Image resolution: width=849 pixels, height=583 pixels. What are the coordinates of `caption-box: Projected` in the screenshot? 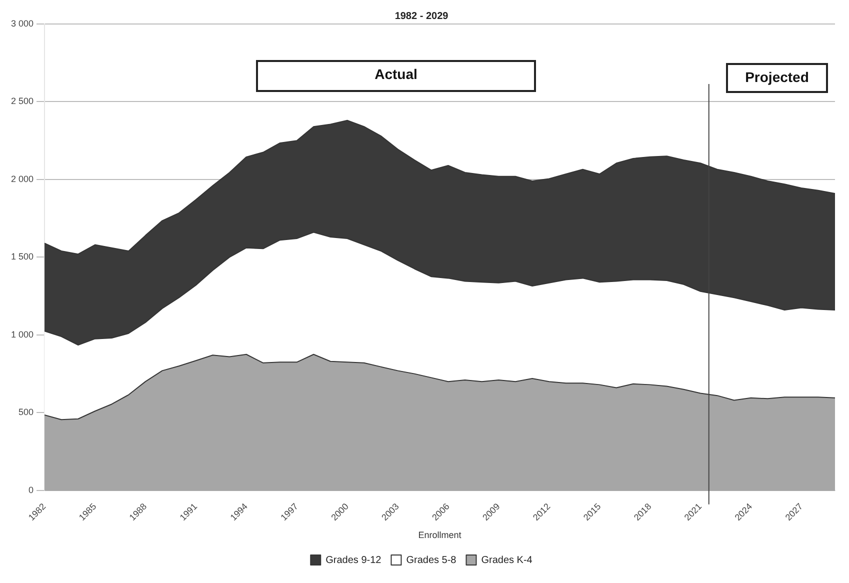 It's located at (777, 78).